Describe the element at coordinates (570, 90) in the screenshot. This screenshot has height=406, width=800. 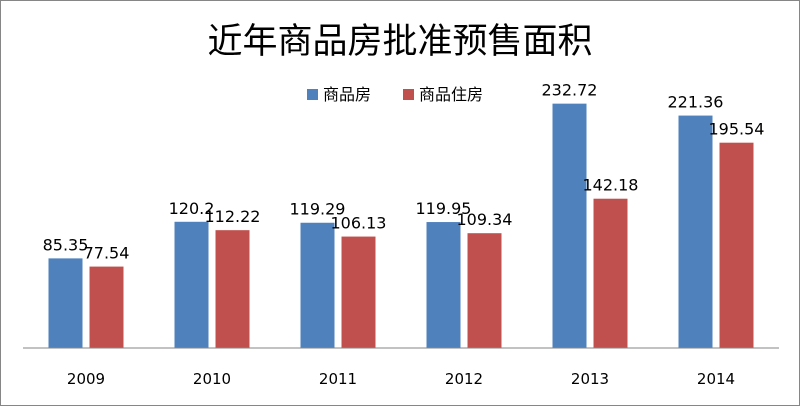
I see `data-label-2013-series-1: 232.72` at that location.